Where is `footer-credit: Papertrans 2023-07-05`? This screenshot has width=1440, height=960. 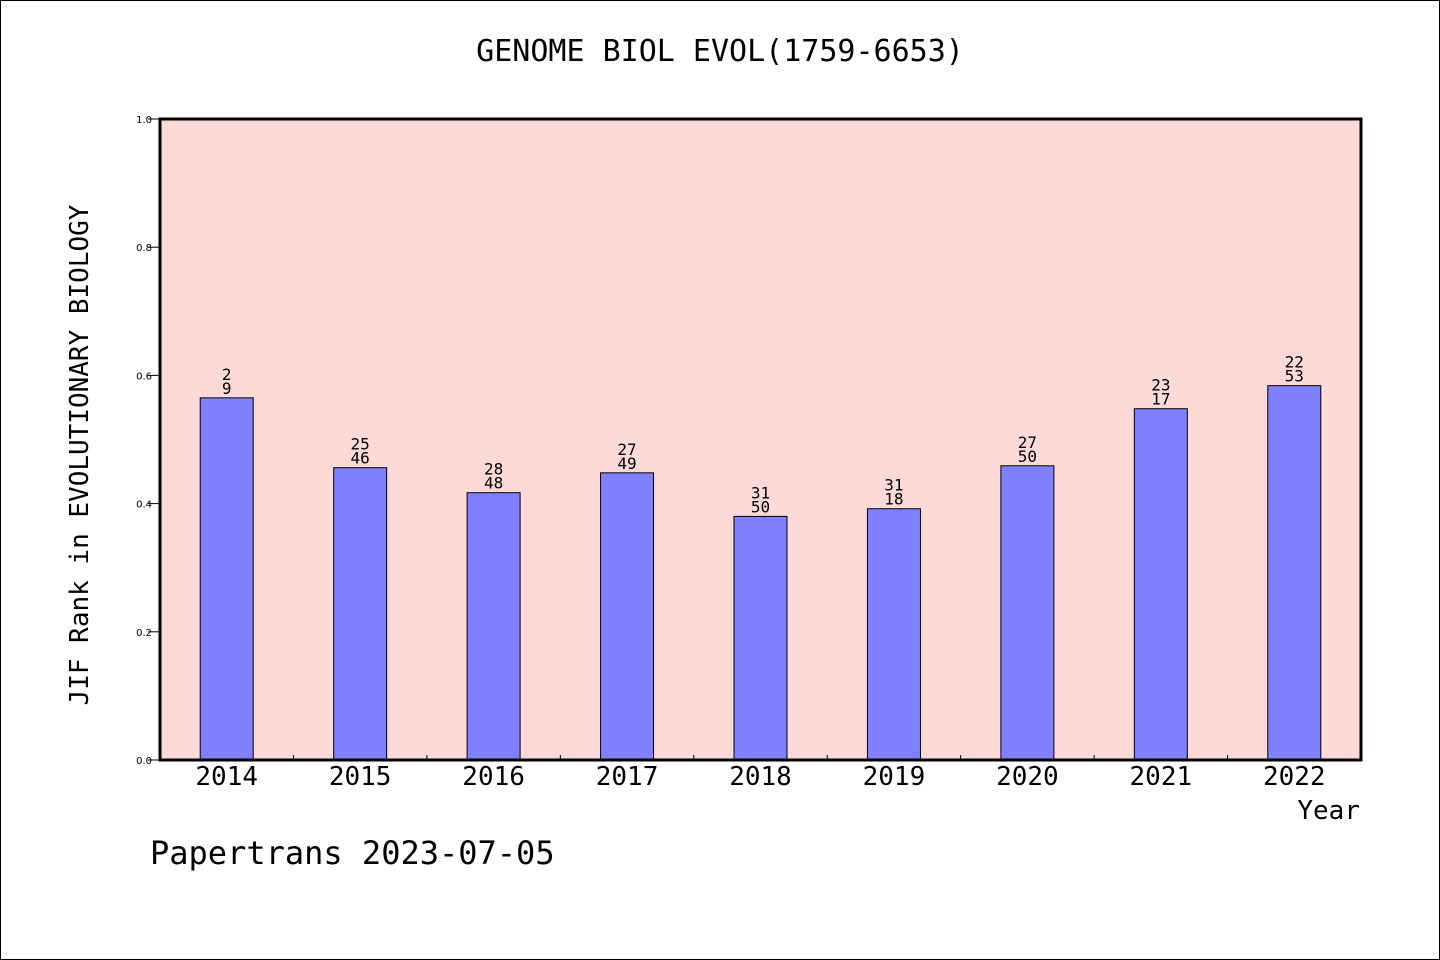
footer-credit: Papertrans 2023-07-05 is located at coordinates (352, 853).